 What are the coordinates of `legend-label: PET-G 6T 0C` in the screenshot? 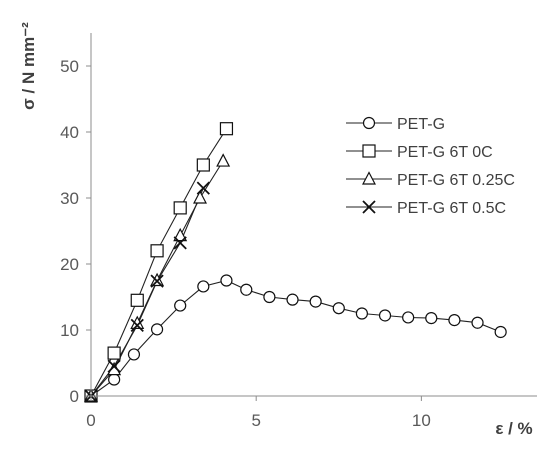 It's located at (445, 152).